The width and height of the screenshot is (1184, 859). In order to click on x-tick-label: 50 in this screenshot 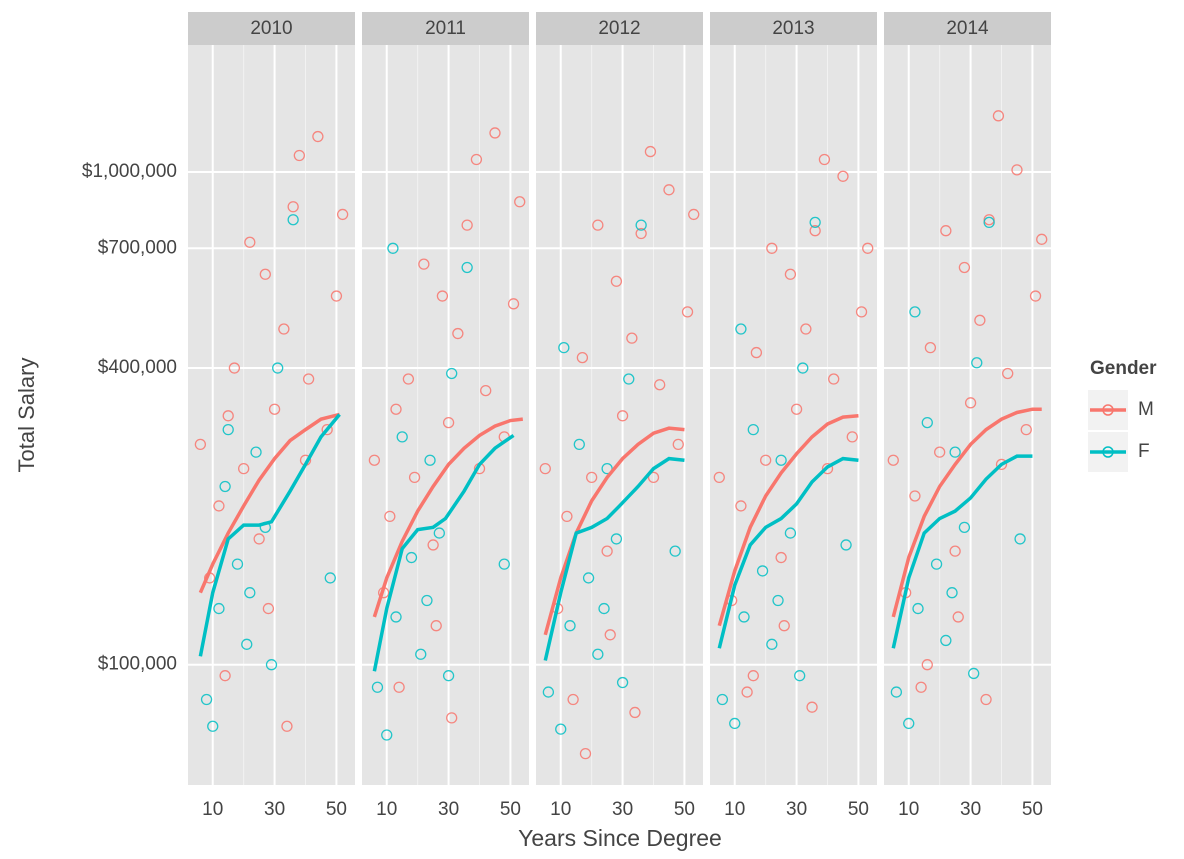, I will do `click(684, 809)`.